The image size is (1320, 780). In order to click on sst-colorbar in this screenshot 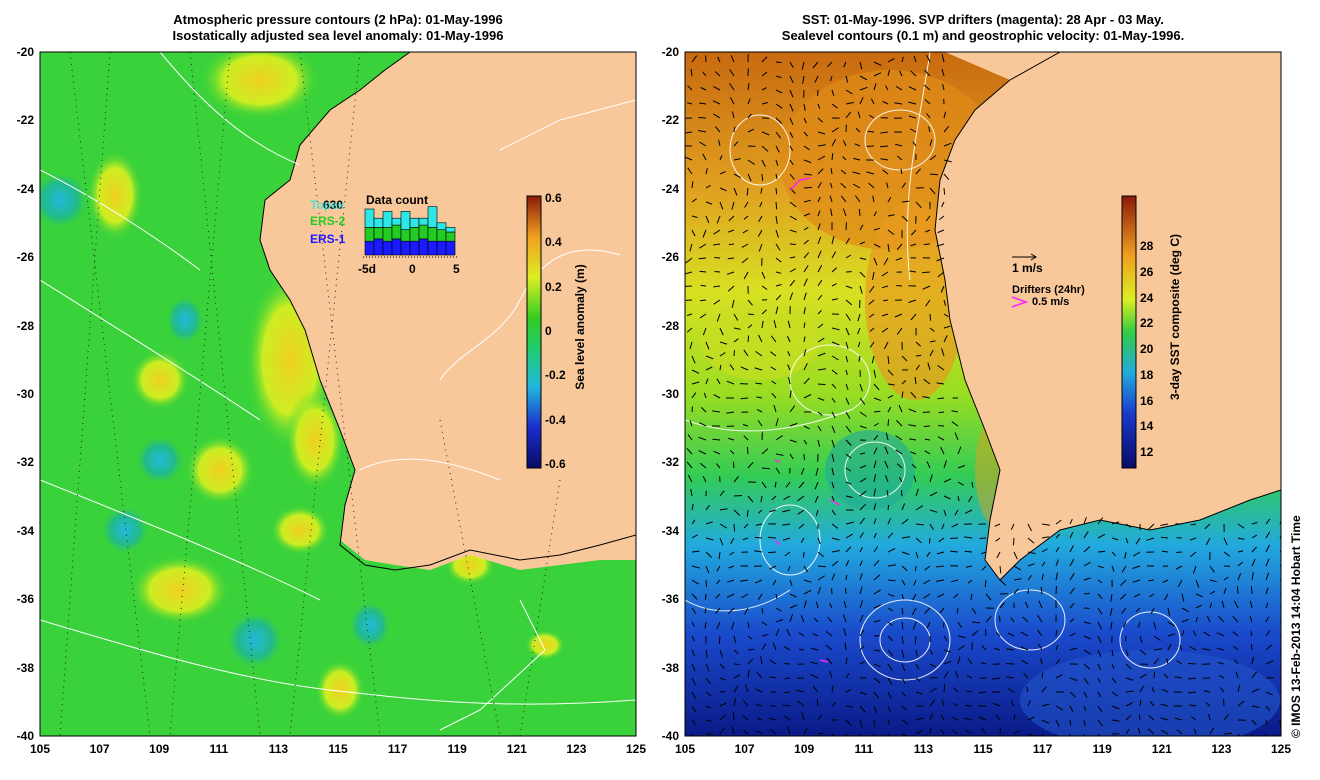, I will do `click(1129, 332)`.